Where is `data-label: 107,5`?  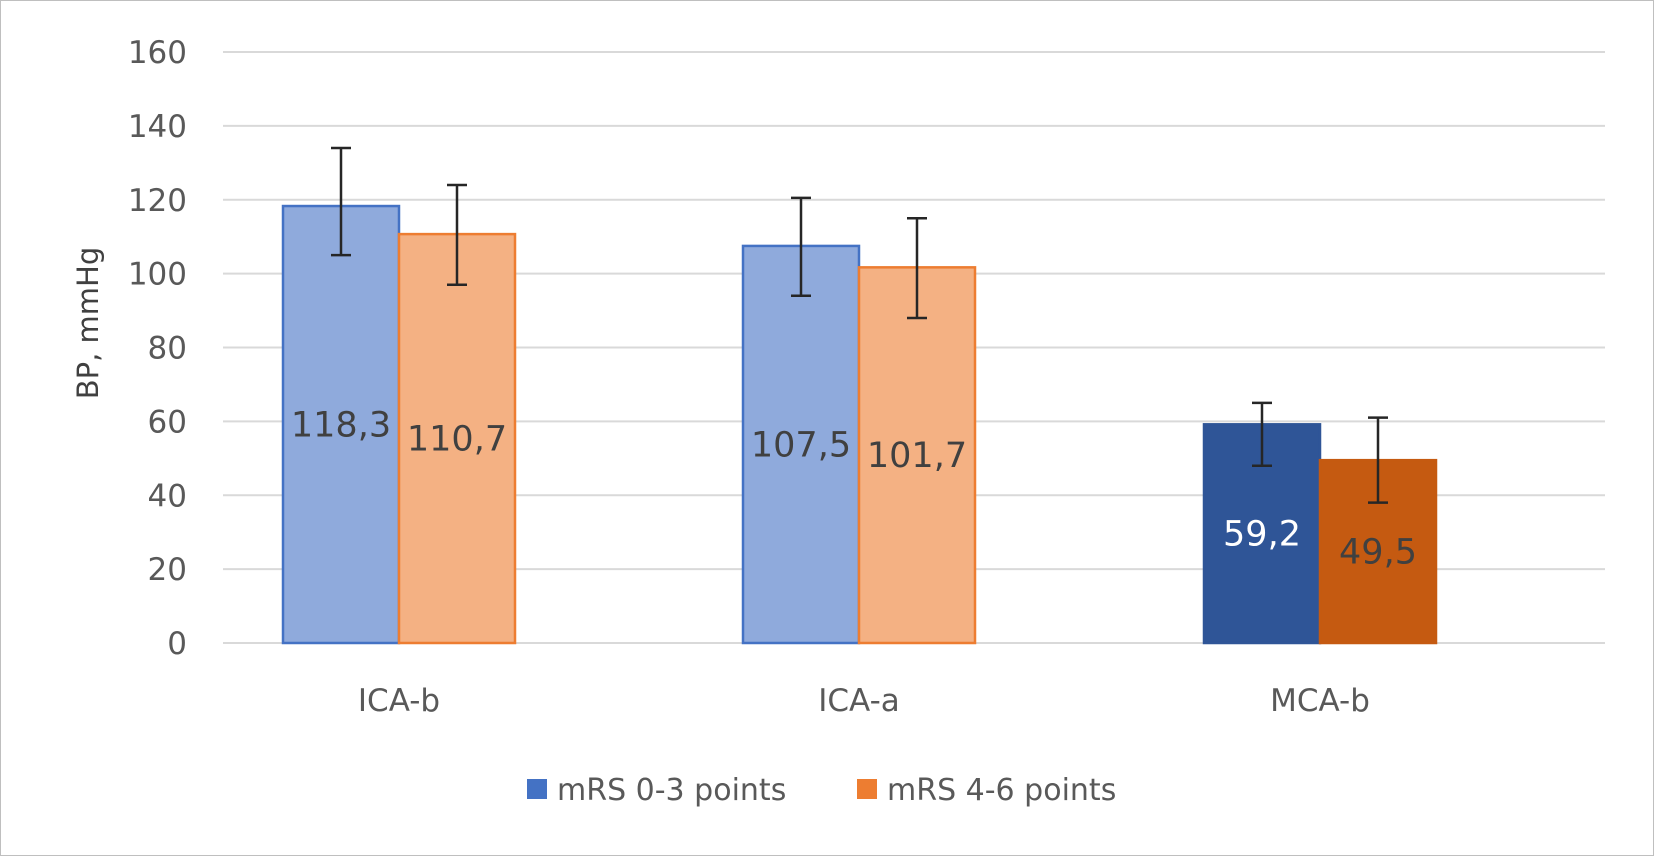 data-label: 107,5 is located at coordinates (801, 445).